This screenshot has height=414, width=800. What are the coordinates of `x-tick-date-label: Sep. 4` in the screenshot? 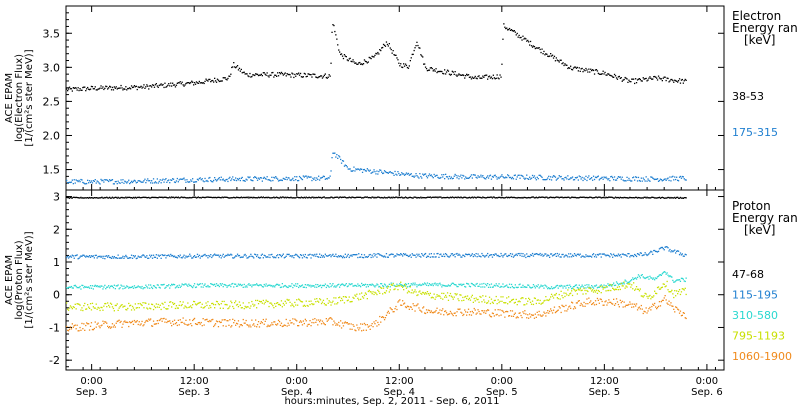 It's located at (297, 392).